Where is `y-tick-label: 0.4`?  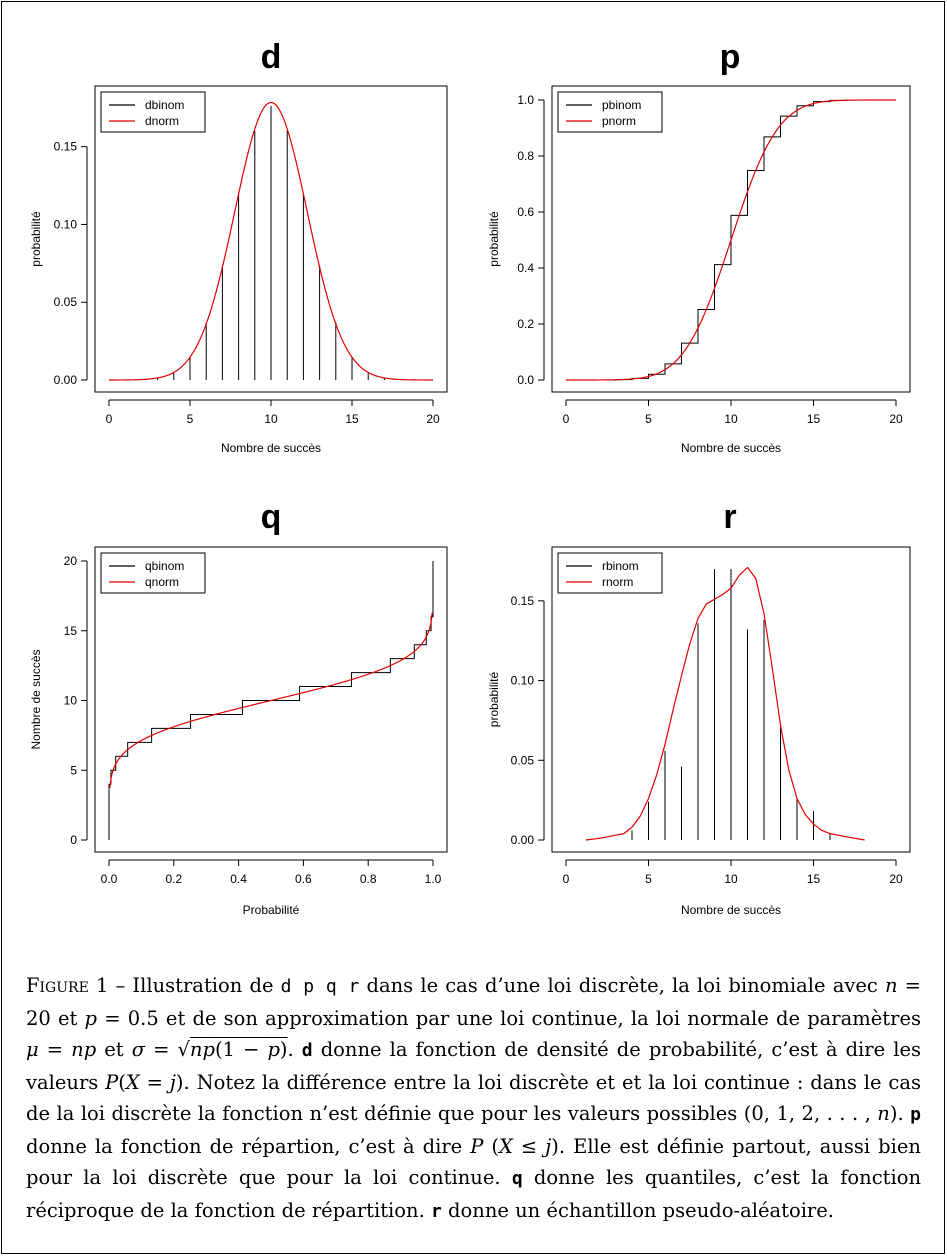 y-tick-label: 0.4 is located at coordinates (525, 268).